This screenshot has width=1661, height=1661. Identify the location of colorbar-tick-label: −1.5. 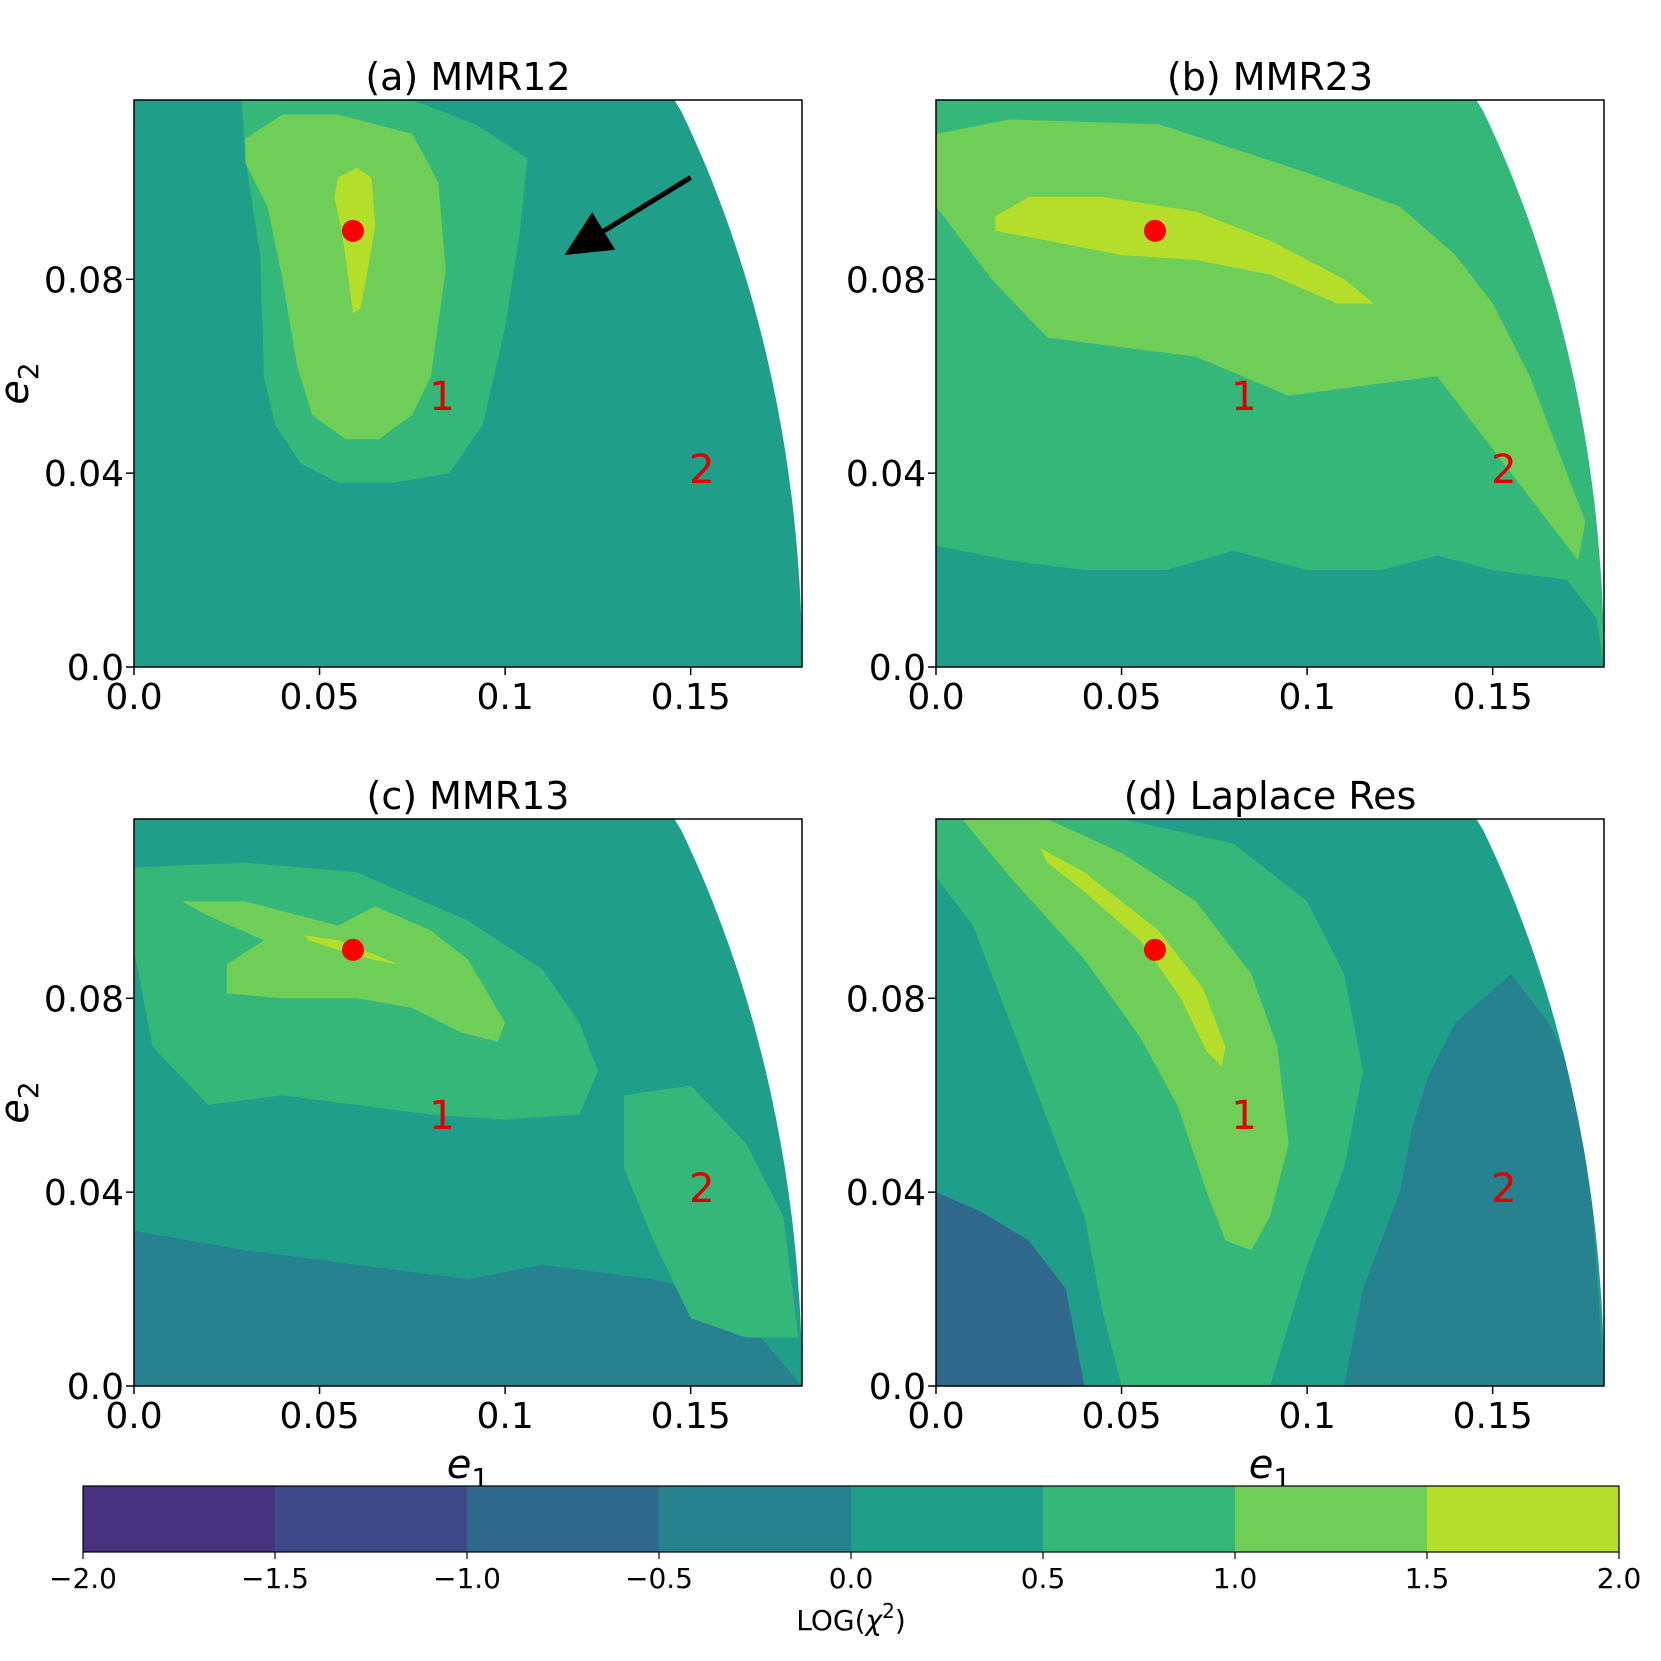
(275, 1578).